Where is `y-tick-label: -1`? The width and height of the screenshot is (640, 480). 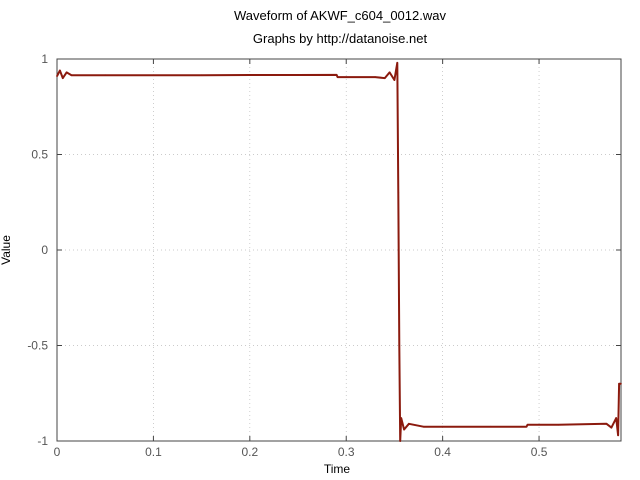 y-tick-label: -1 is located at coordinates (42, 441).